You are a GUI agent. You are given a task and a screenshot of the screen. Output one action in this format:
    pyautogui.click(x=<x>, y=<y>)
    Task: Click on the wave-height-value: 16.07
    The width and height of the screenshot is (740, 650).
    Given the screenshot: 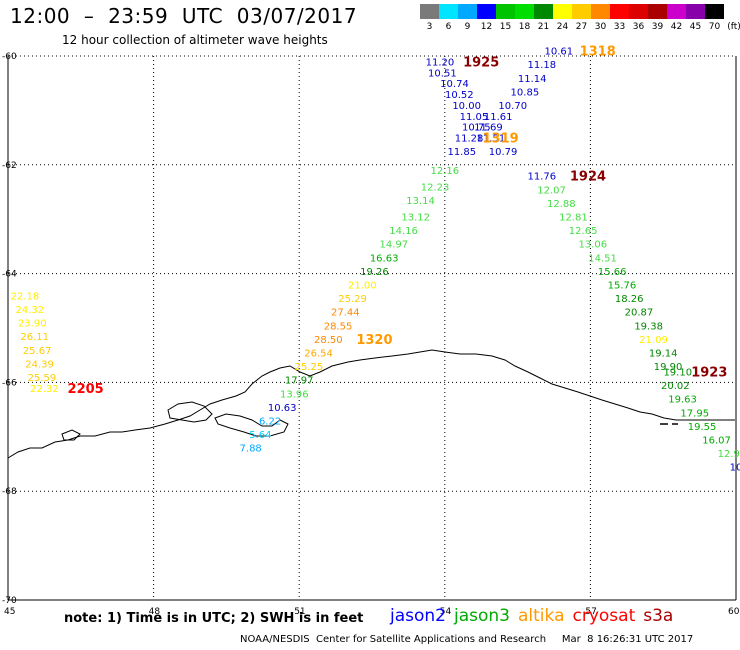 What is the action you would take?
    pyautogui.click(x=716, y=441)
    